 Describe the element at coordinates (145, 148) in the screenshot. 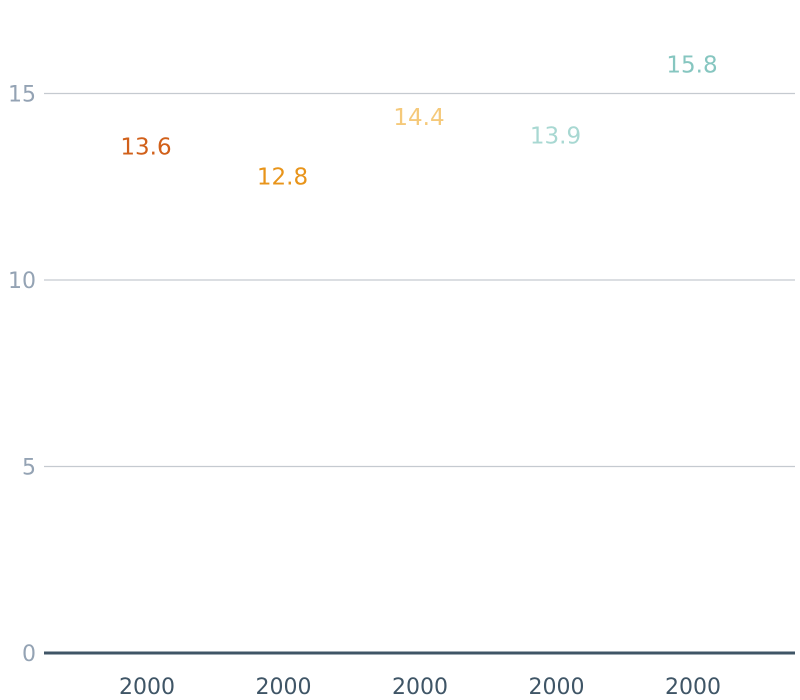

I see `data-label: 13.6` at that location.